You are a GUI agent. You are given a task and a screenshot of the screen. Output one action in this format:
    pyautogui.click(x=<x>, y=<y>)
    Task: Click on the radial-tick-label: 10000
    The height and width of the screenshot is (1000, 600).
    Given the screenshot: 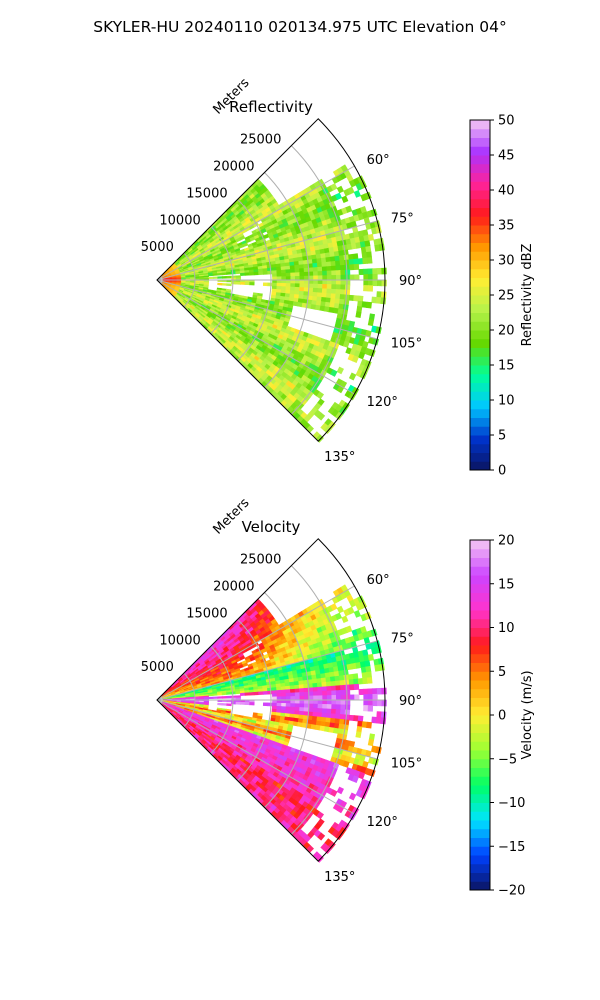 What is the action you would take?
    pyautogui.click(x=179, y=640)
    